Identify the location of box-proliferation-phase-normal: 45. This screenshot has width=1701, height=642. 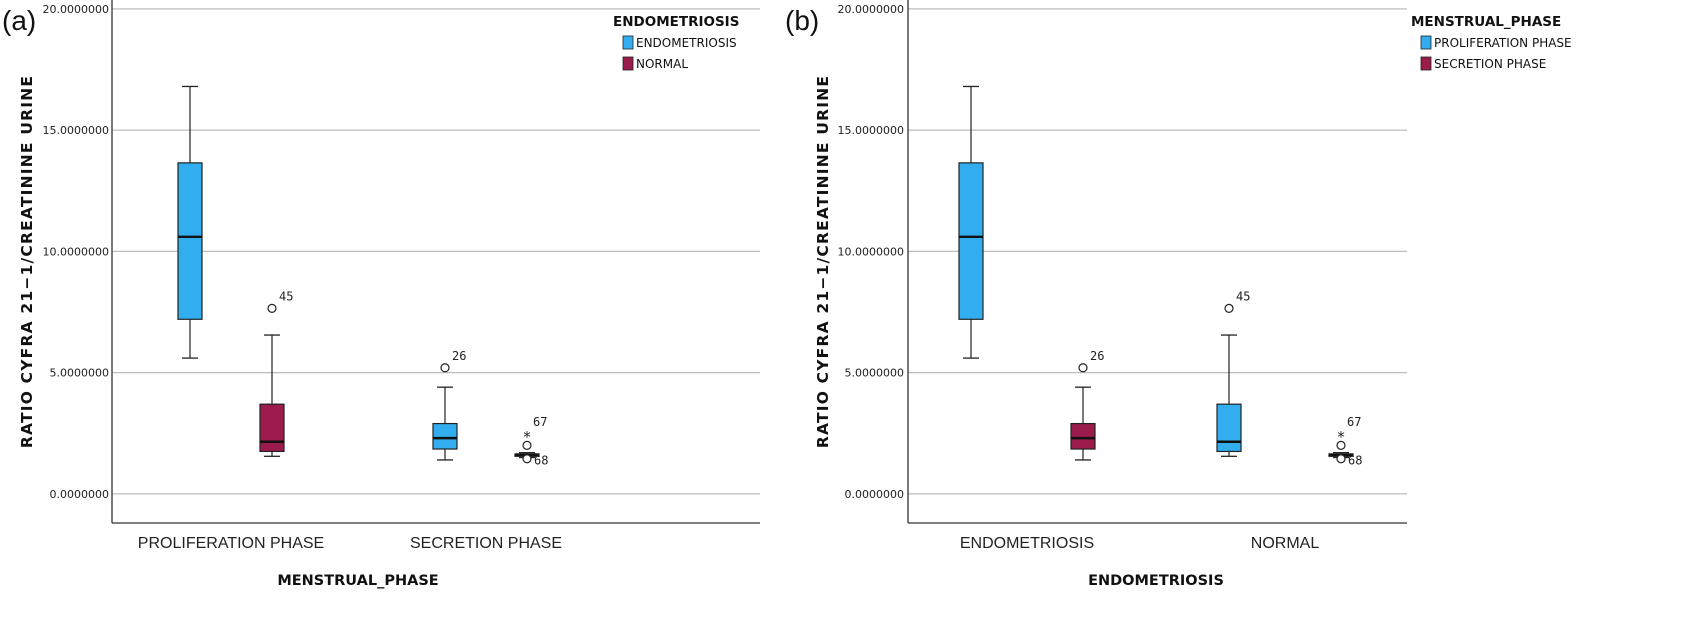
(276, 373).